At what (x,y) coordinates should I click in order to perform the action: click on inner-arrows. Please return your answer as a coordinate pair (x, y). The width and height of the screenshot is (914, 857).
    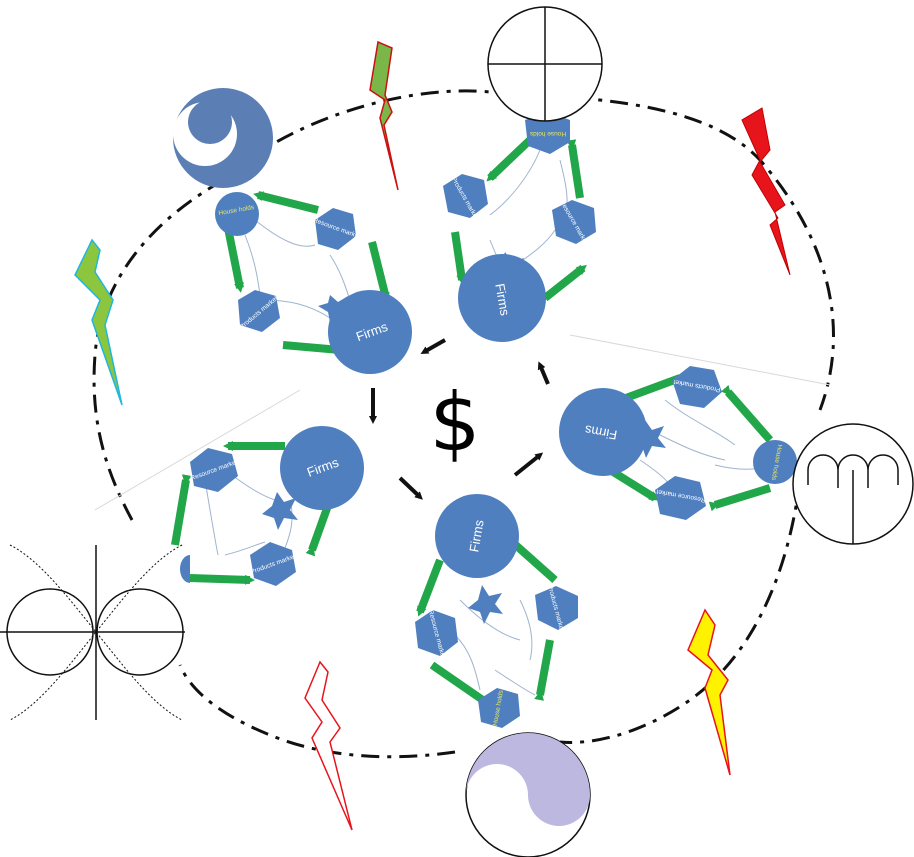
    Looking at the image, I should click on (459, 419).